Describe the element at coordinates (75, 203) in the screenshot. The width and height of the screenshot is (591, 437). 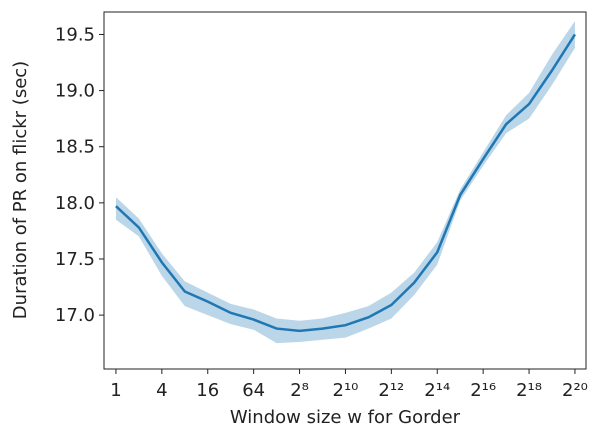
I see `y-tick-label: 18.0` at that location.